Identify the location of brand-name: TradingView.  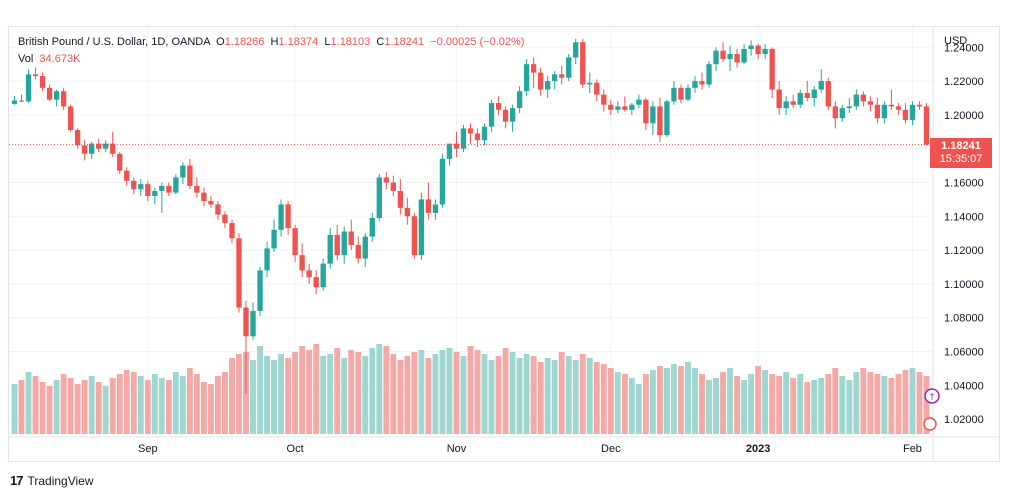
(60, 480).